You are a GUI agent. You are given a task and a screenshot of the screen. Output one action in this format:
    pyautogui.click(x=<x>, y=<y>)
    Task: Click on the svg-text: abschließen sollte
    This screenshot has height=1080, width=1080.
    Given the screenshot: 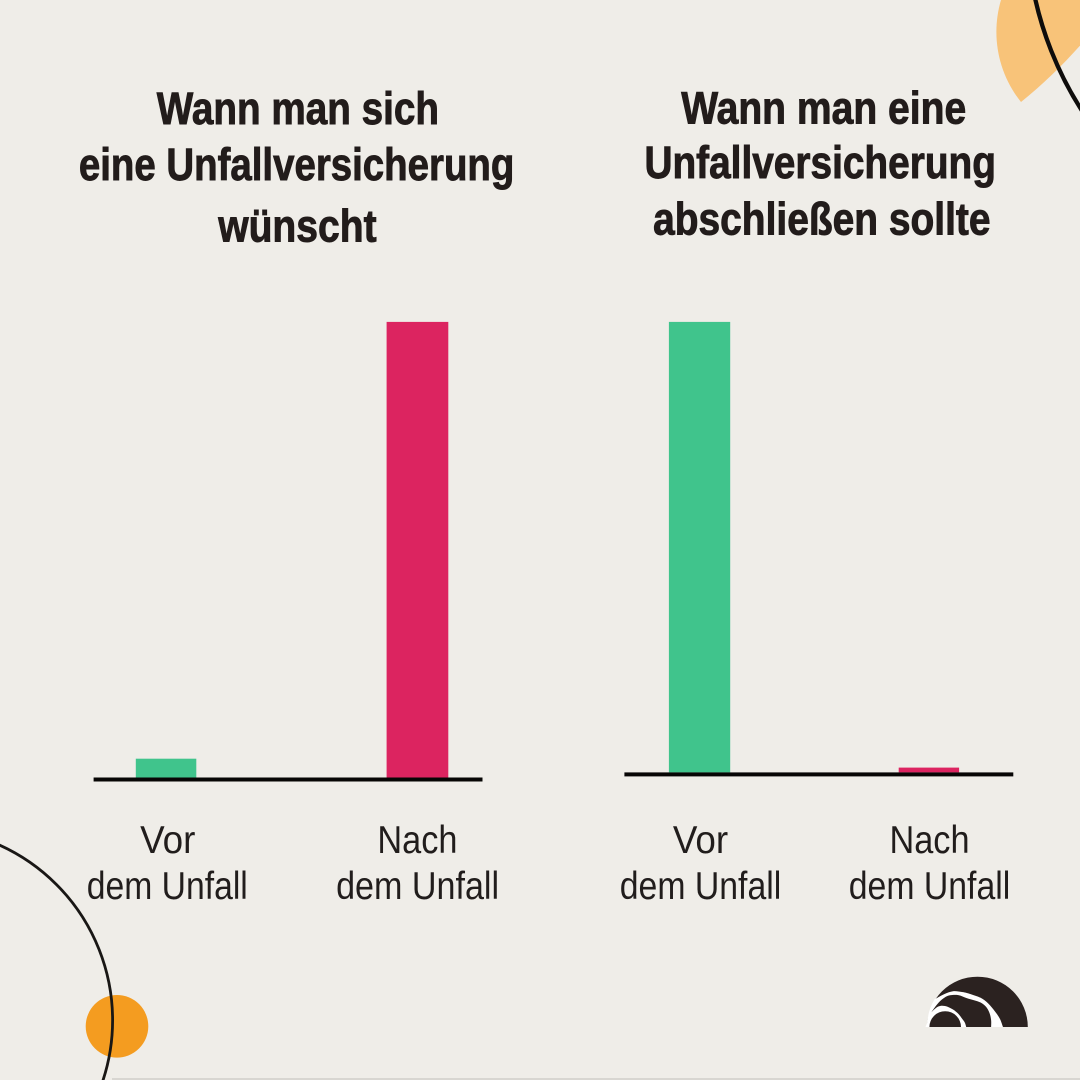 What is the action you would take?
    pyautogui.click(x=821, y=219)
    